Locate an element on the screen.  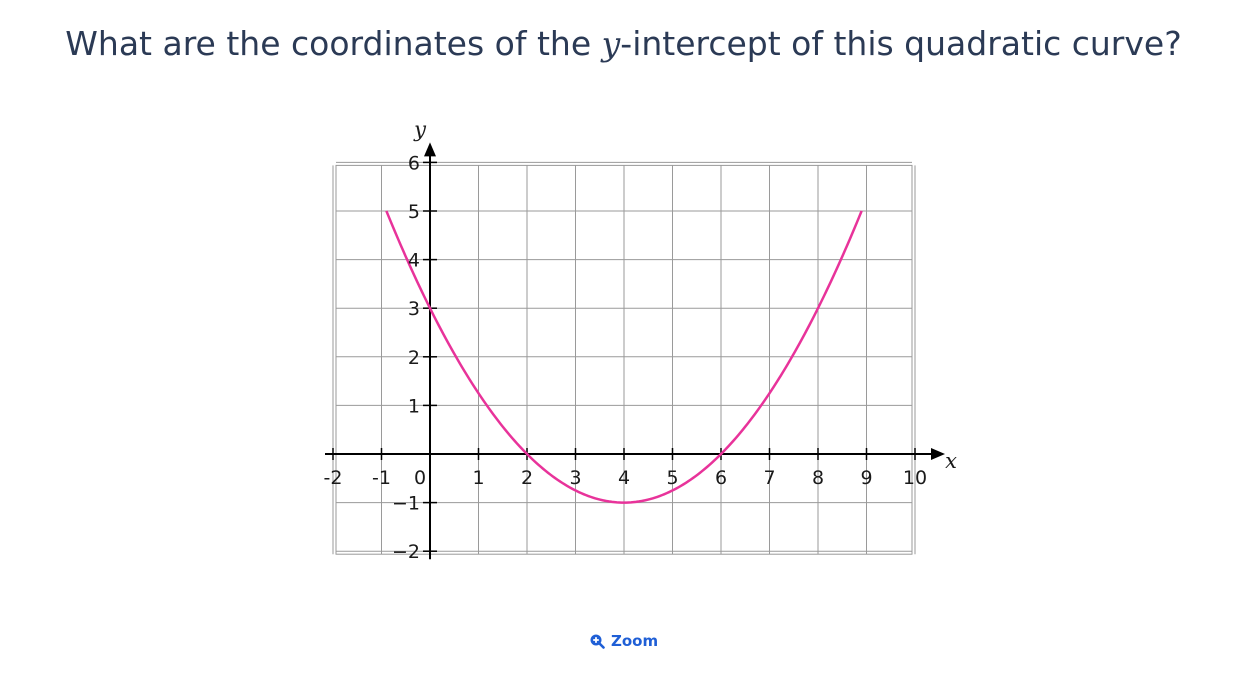
y-tick-label-1: 1 is located at coordinates (414, 406).